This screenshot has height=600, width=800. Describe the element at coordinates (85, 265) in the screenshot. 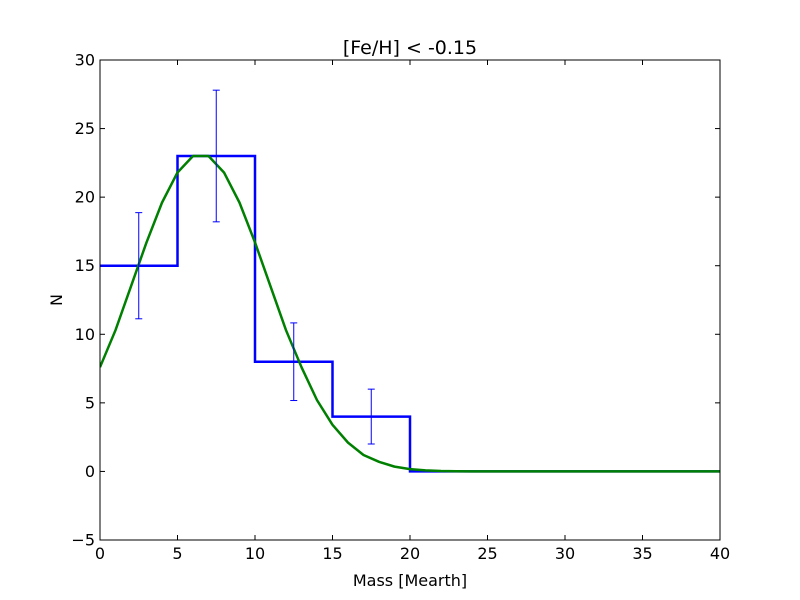

I see `y-tick-label: 15` at that location.